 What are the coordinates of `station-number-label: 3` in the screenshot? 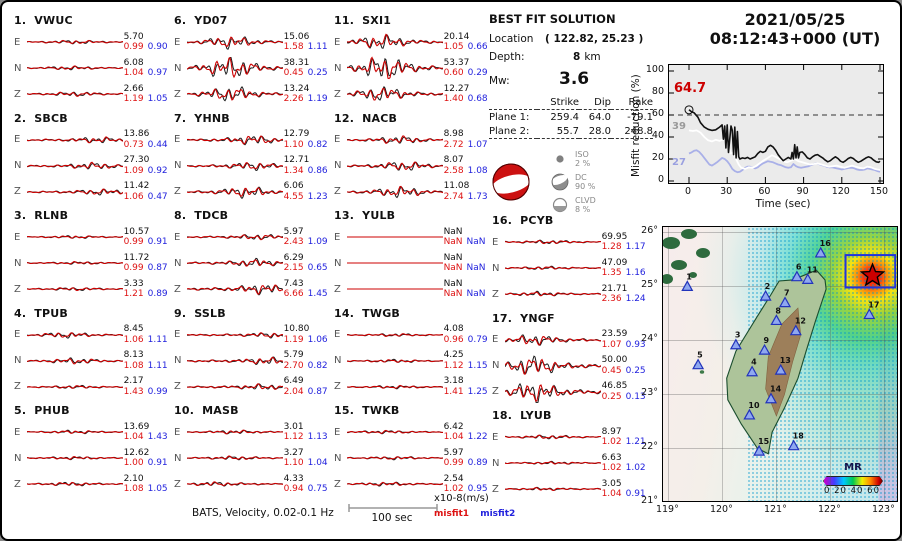 It's located at (738, 335).